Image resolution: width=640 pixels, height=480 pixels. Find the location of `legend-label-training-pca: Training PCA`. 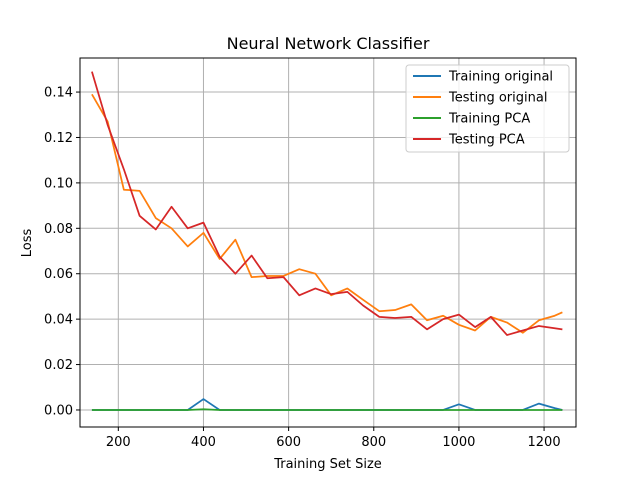

legend-label-training-pca: Training PCA is located at coordinates (489, 119).